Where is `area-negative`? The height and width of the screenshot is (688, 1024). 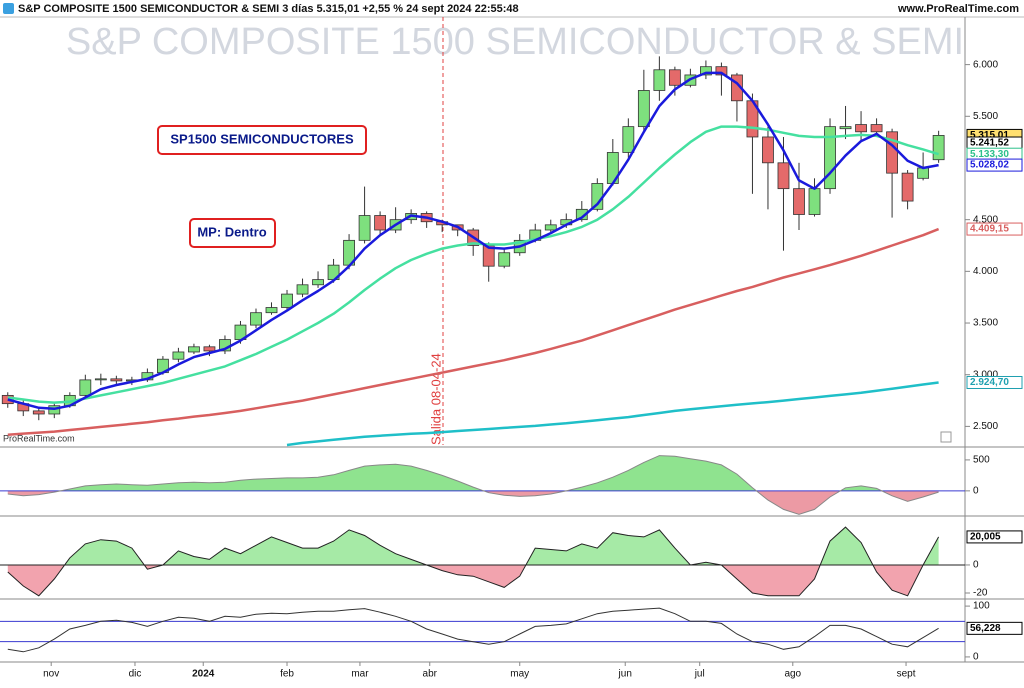 area-negative is located at coordinates (465, 580).